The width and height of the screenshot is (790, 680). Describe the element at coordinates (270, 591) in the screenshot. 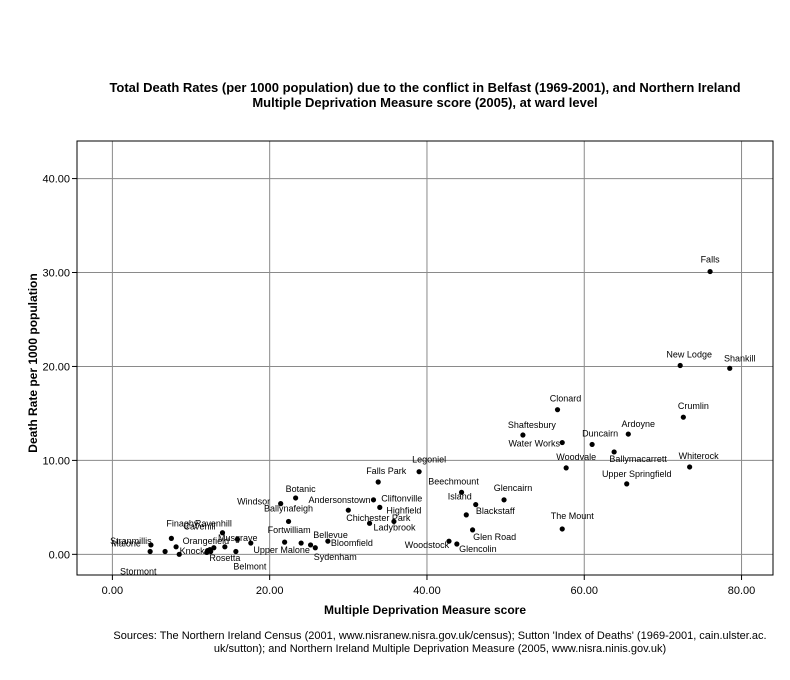

I see `x-tick-label: 20.00` at that location.